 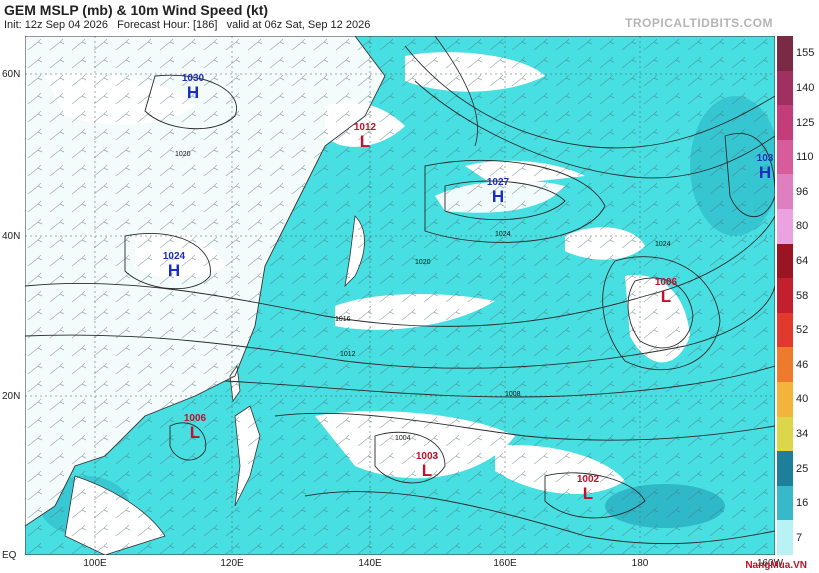 What do you see at coordinates (805, 87) in the screenshot?
I see `colorbar-label: 140` at bounding box center [805, 87].